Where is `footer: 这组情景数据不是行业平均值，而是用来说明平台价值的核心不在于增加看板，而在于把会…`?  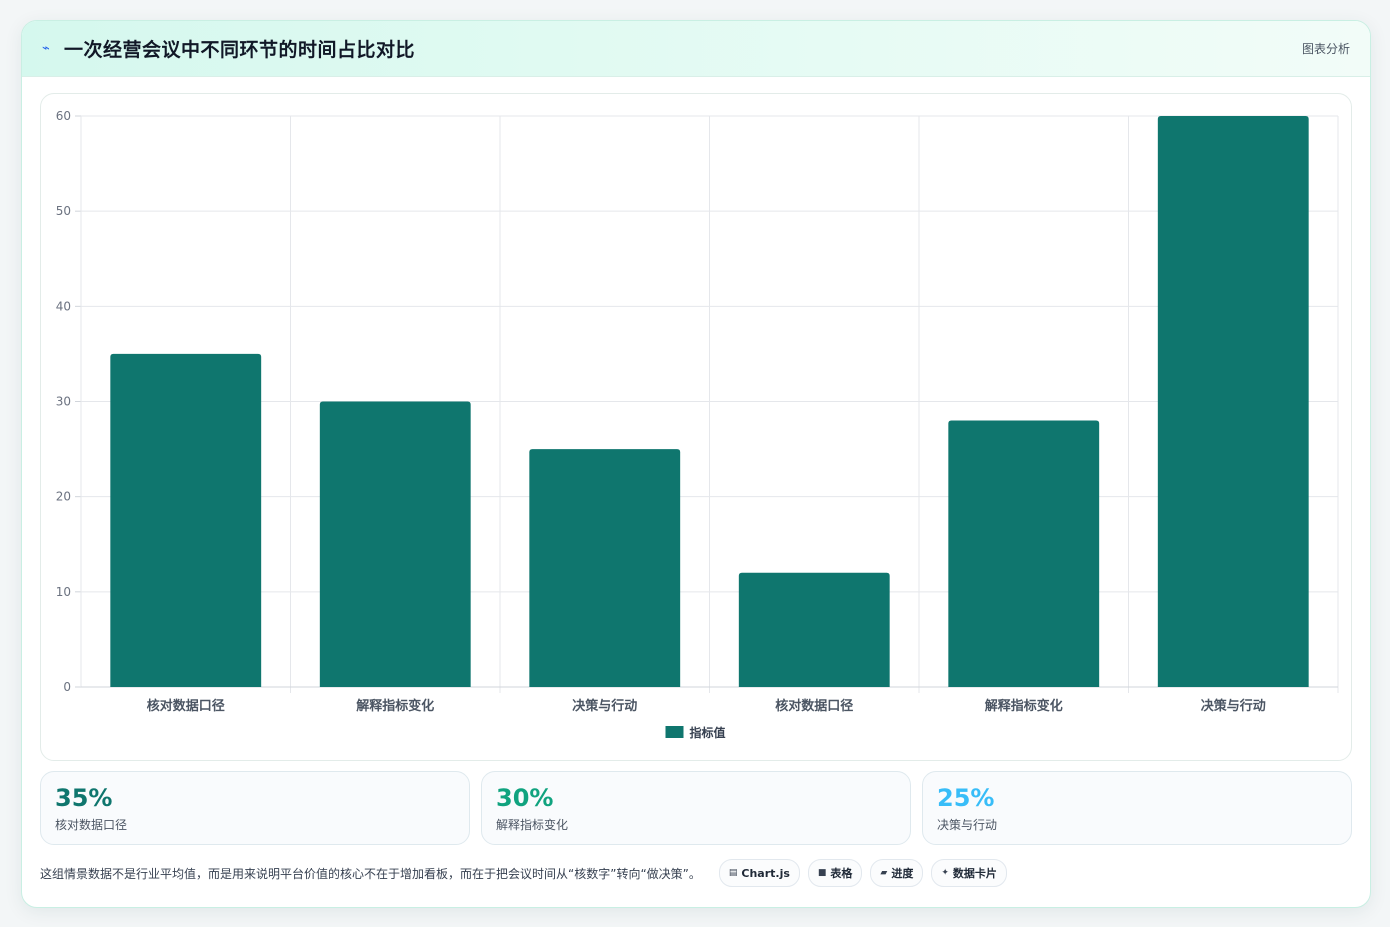
footer: 这组情景数据不是行业平均值，而是用来说明平台价值的核心不在于增加看板，而在于把会… is located at coordinates (696, 873).